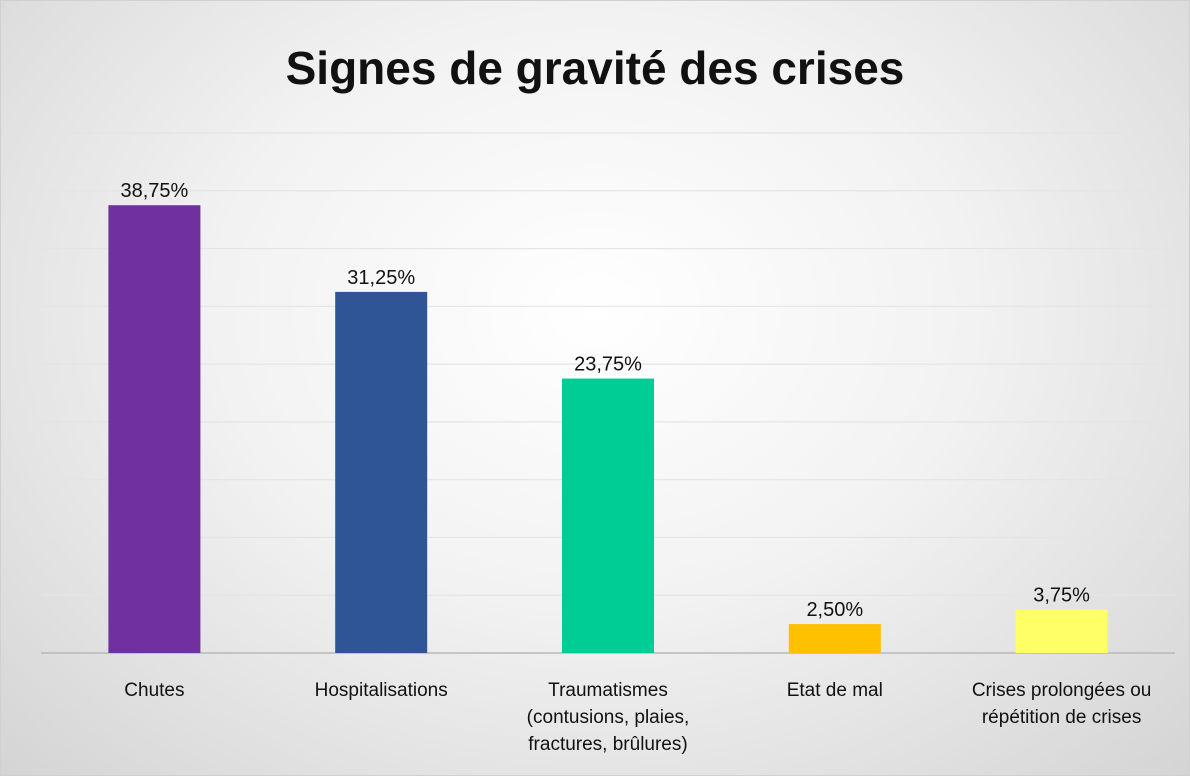 The height and width of the screenshot is (776, 1190). I want to click on chart-title: Signes de gravité des crises, so click(595, 68).